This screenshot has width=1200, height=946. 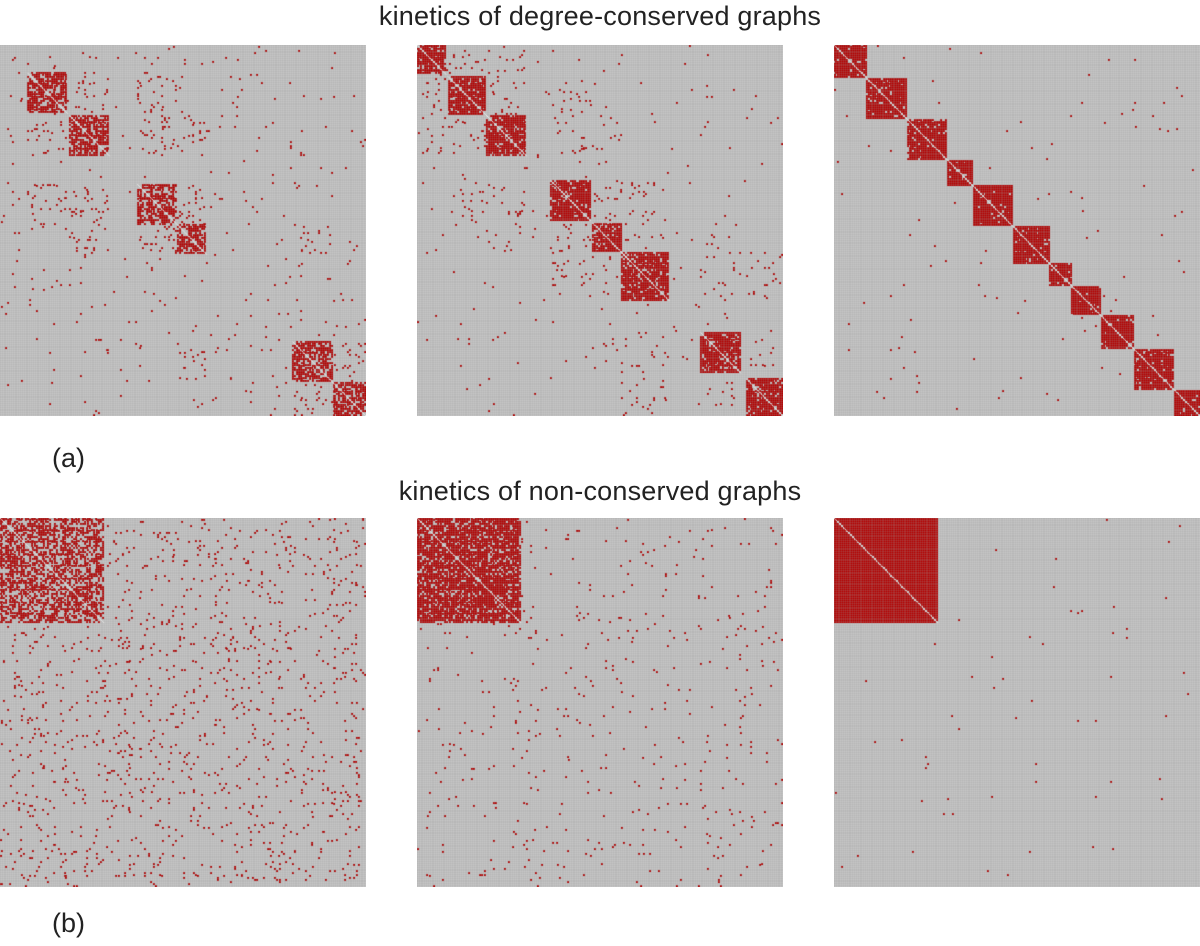 What do you see at coordinates (600, 230) in the screenshot?
I see `matrix-a2` at bounding box center [600, 230].